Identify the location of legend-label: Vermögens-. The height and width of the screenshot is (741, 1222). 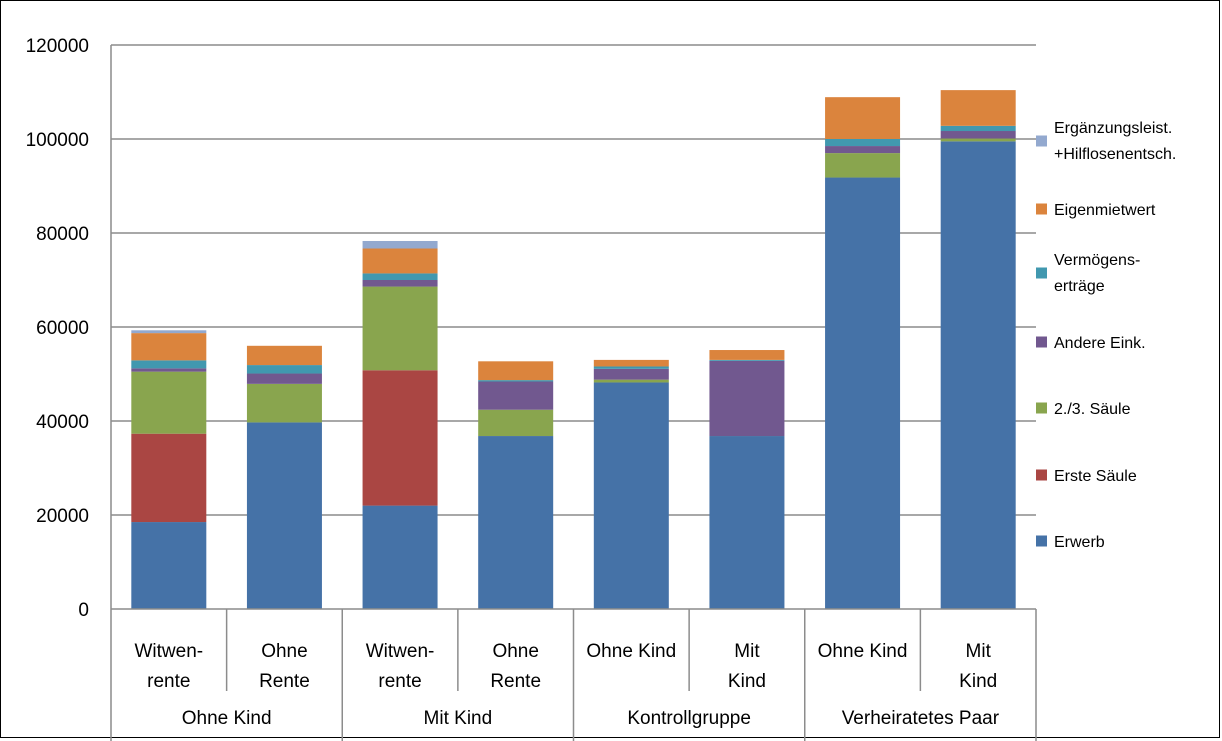
(1097, 260).